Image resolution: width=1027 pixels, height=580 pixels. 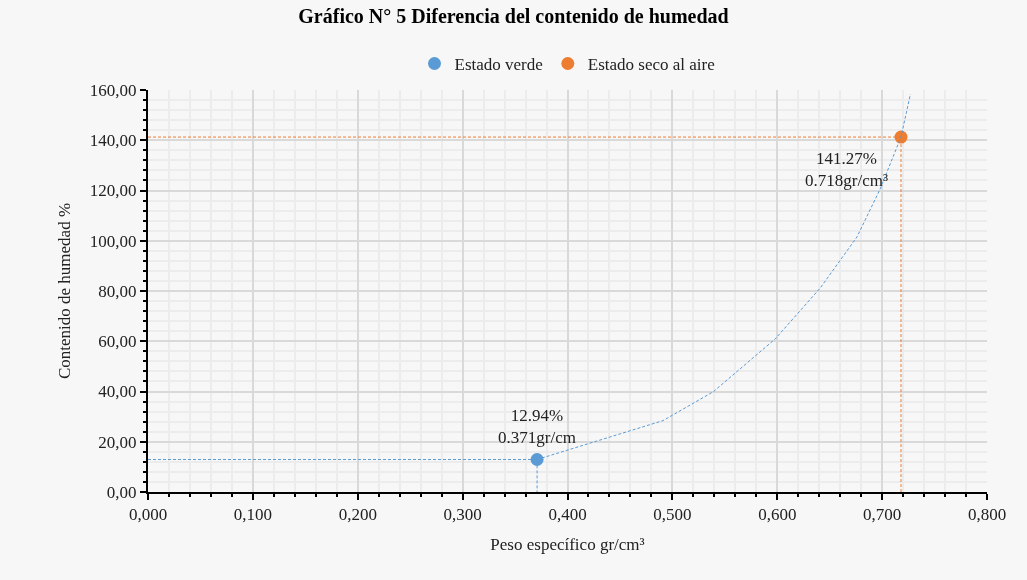 What do you see at coordinates (567, 545) in the screenshot?
I see `x-axis-title: Peso específico gr/cm³` at bounding box center [567, 545].